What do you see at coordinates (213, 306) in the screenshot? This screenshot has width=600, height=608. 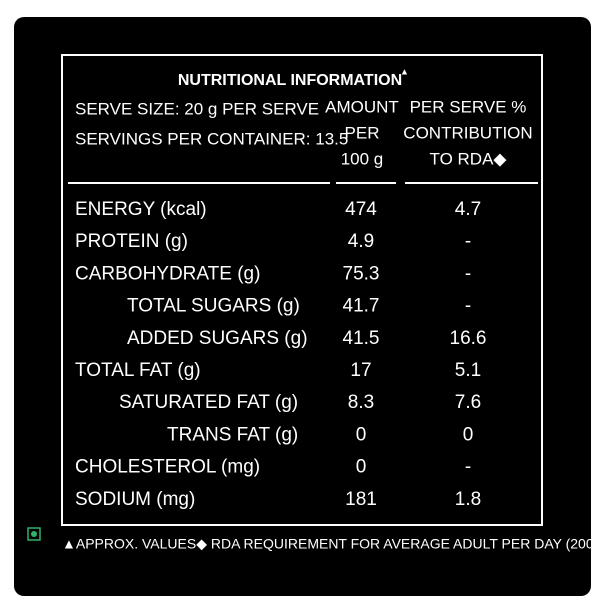 I see `row-label: TOTAL SUGARS (g)` at bounding box center [213, 306].